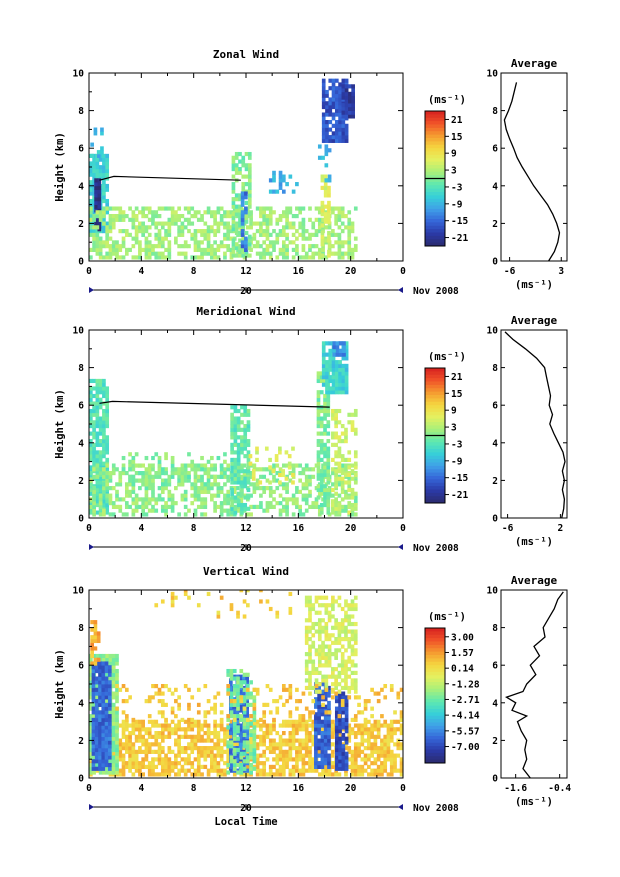  I want to click on y-tick-label: 0, so click(81, 262).